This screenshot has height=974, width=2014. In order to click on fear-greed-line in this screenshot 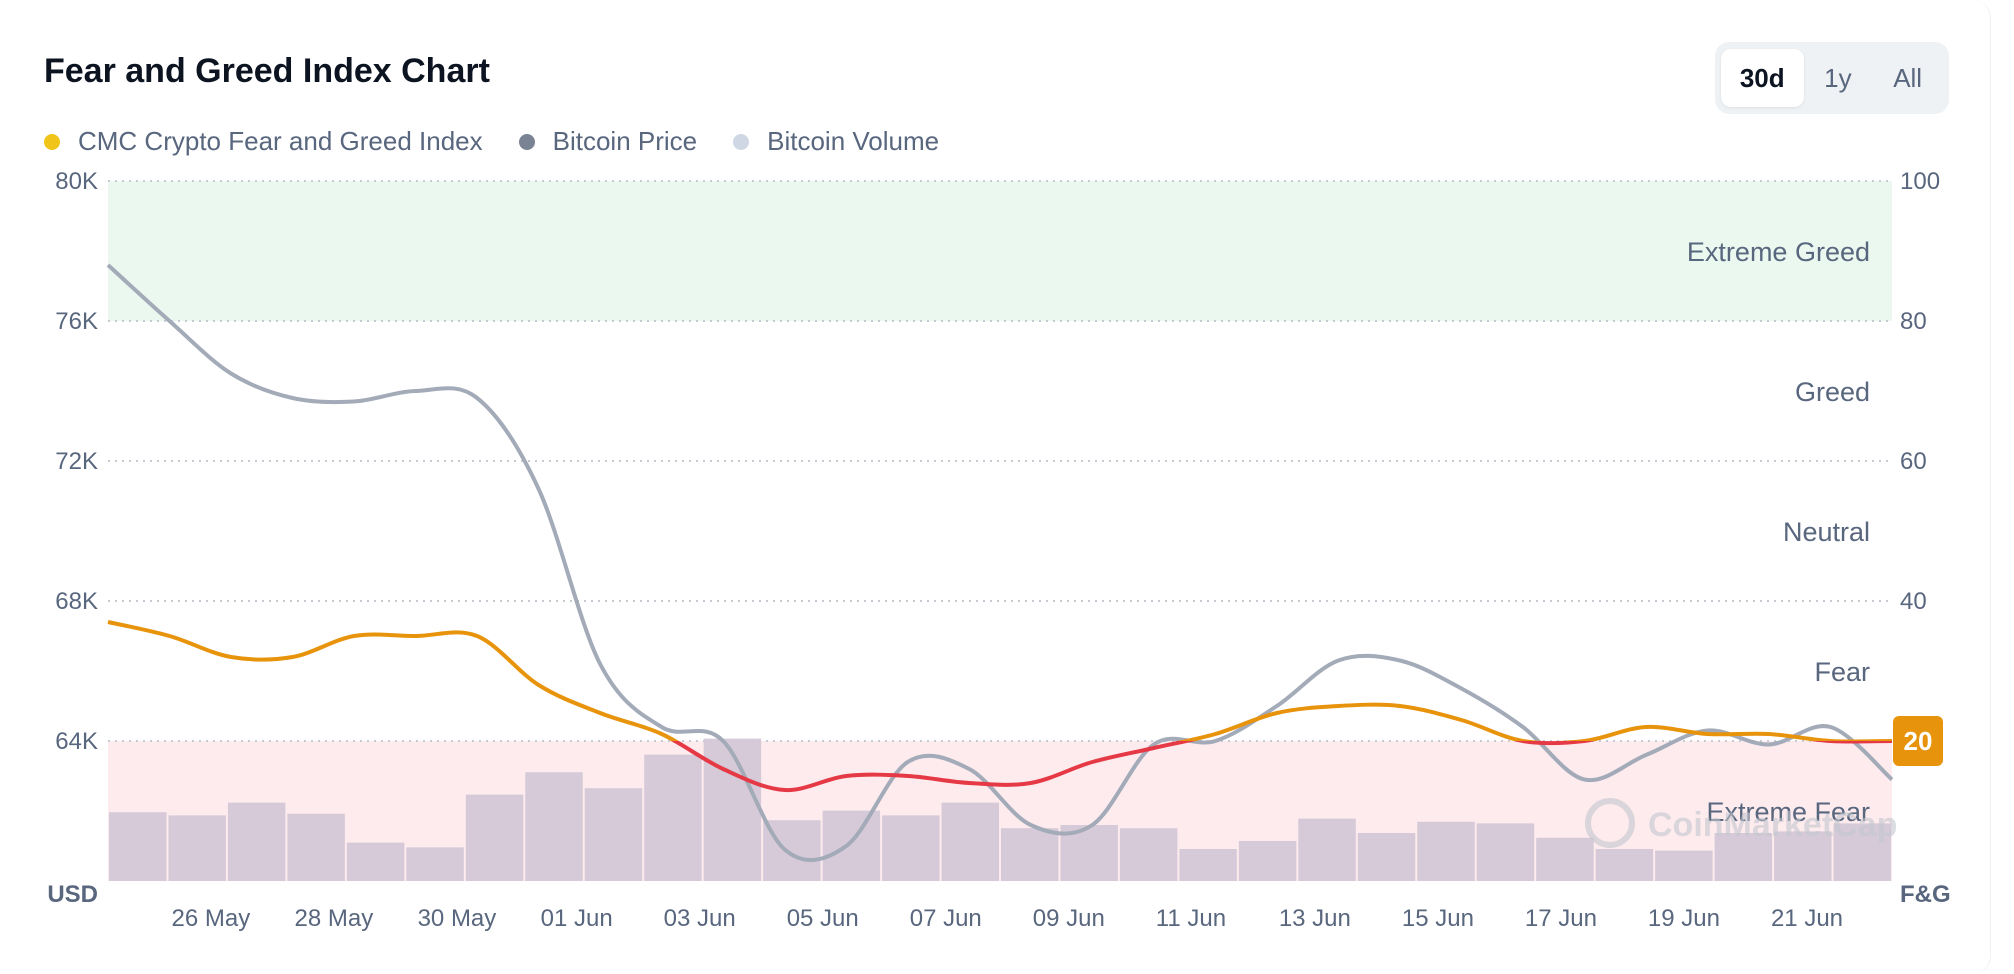, I will do `click(999, 680)`.